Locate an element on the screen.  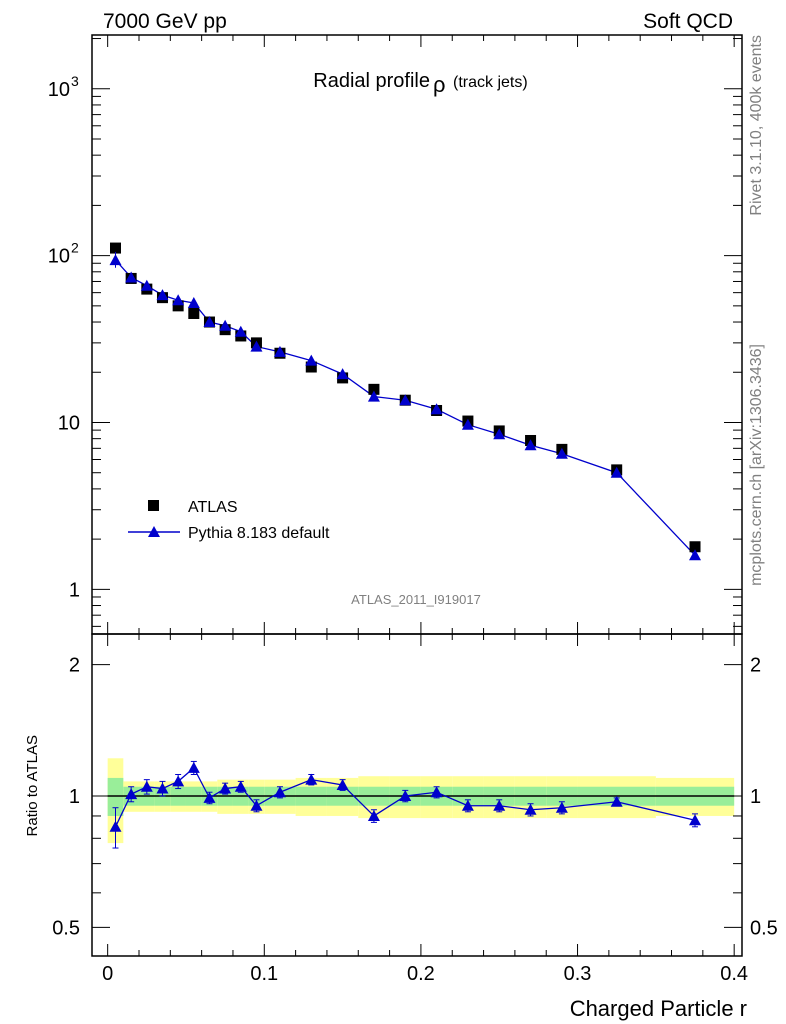
y-tick-label: 1 is located at coordinates (74, 590).